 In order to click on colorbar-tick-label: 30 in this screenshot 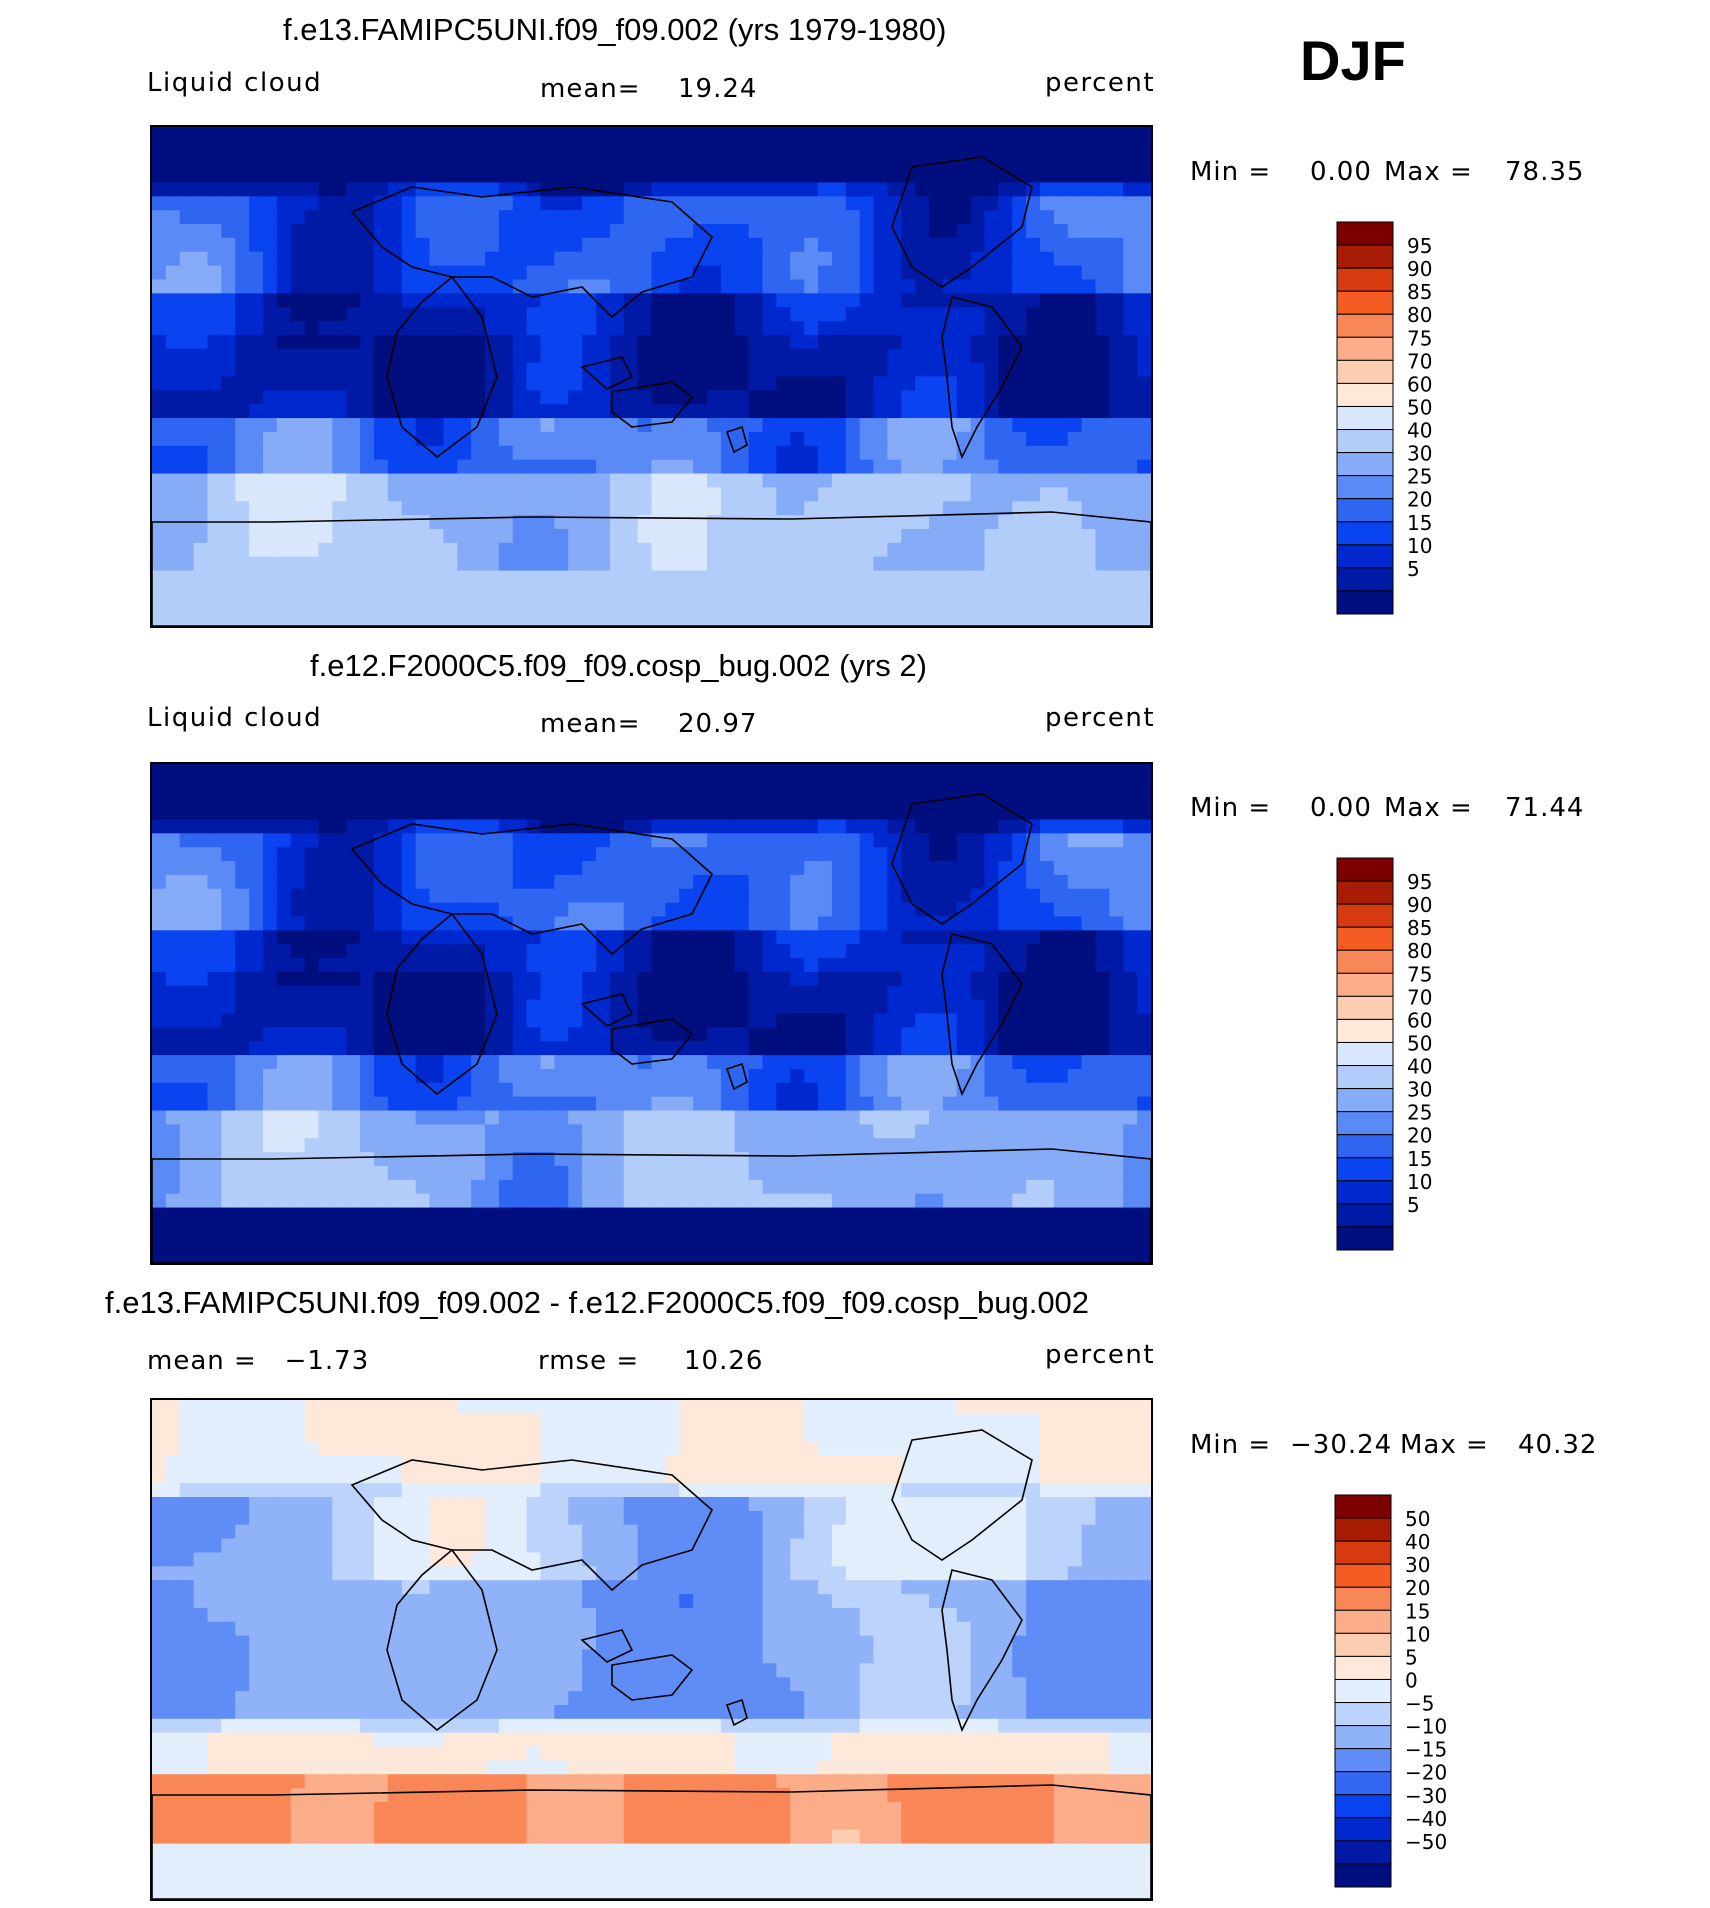, I will do `click(1419, 454)`.